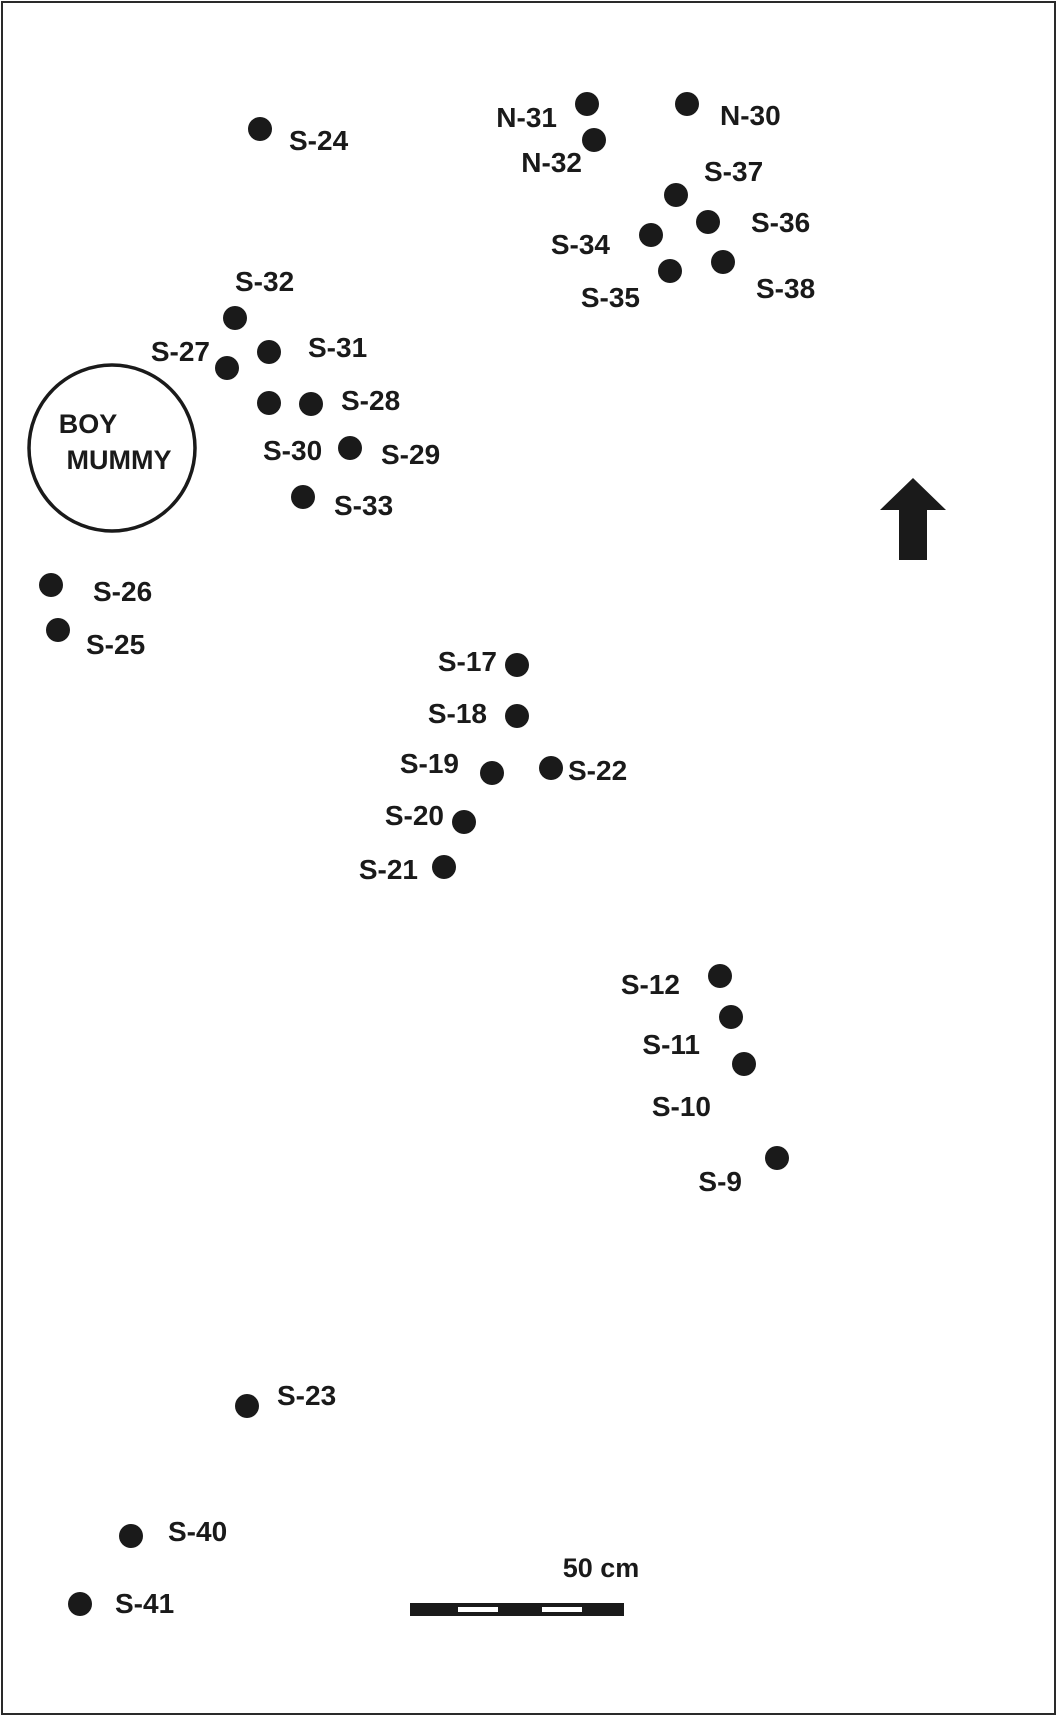  I want to click on point-label-s-9: S-9, so click(720, 1181).